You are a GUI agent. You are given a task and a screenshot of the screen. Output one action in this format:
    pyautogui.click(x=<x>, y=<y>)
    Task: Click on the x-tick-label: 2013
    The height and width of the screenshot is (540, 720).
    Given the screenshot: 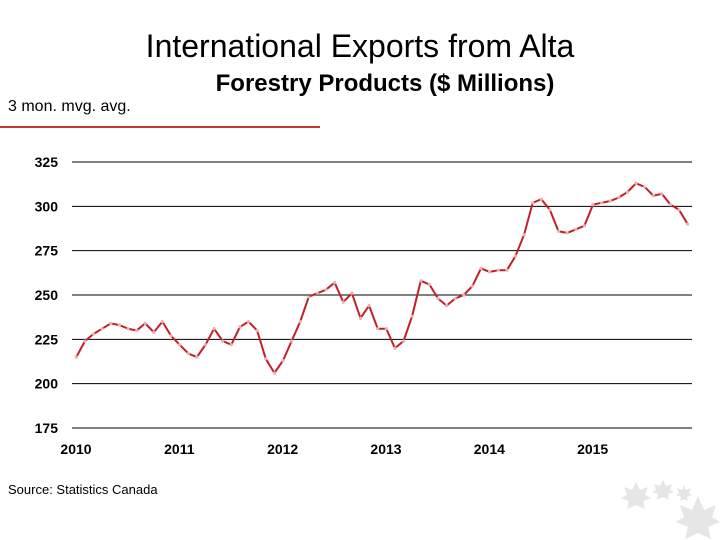 What is the action you would take?
    pyautogui.click(x=385, y=449)
    